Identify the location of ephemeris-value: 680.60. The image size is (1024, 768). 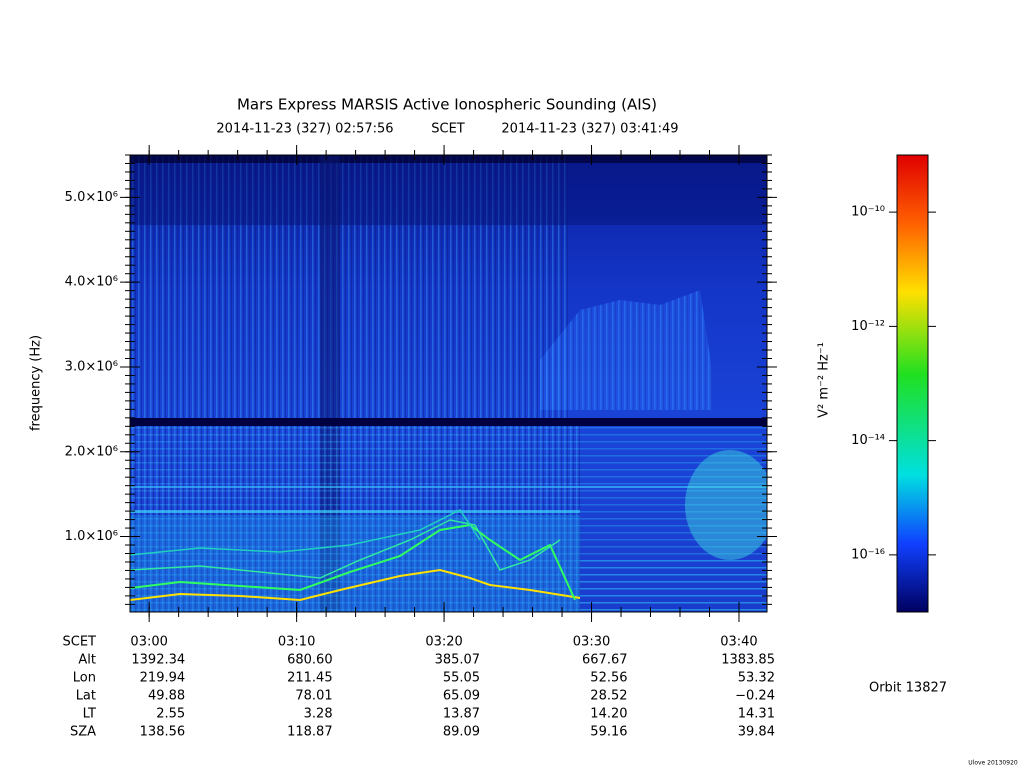
(310, 660).